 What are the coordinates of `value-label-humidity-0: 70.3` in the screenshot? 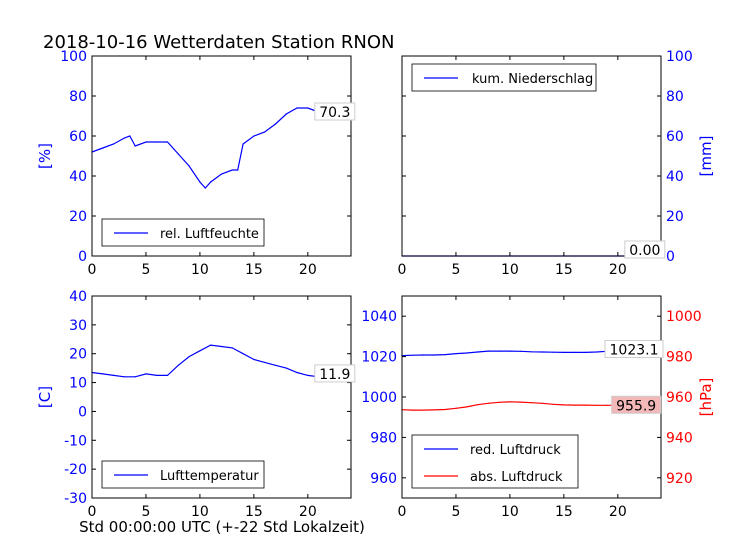 It's located at (334, 113).